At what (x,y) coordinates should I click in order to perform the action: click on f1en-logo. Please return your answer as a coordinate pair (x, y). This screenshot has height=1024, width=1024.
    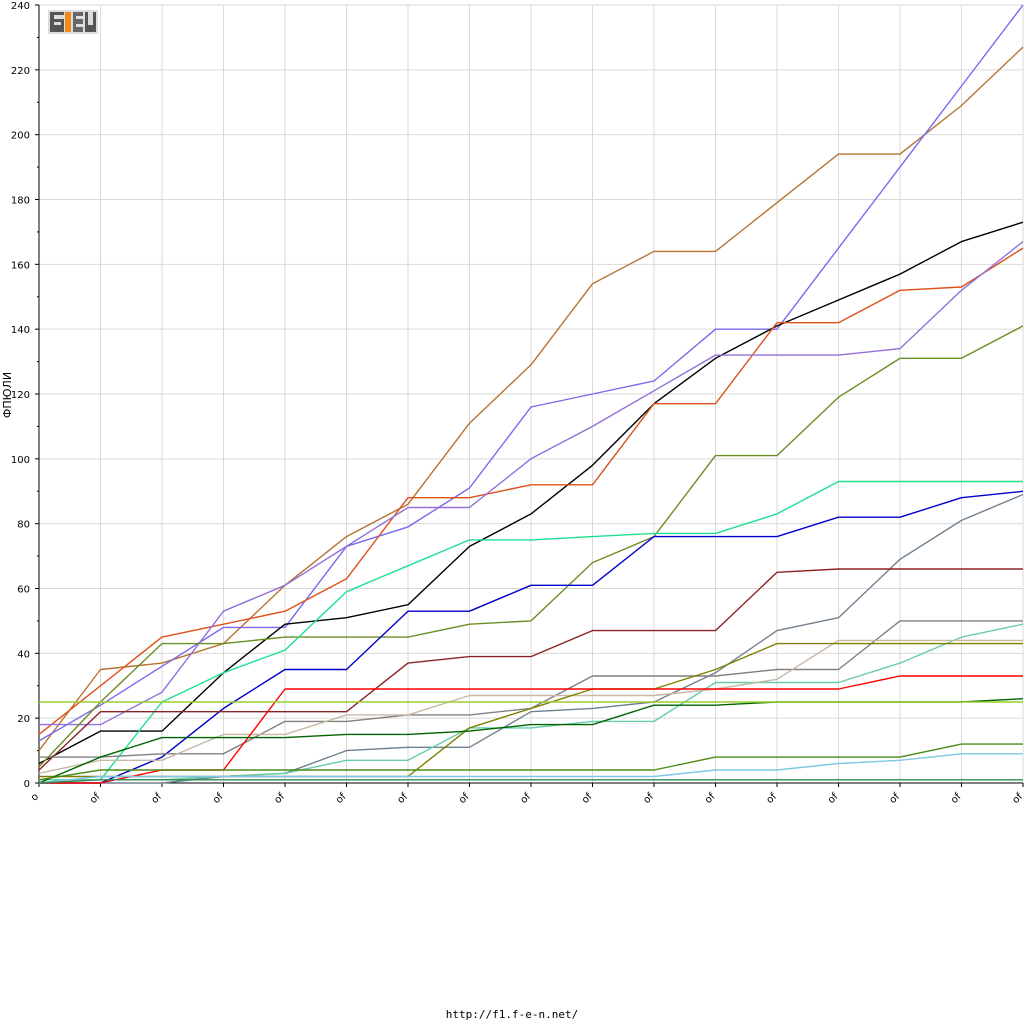
    Looking at the image, I should click on (73, 22).